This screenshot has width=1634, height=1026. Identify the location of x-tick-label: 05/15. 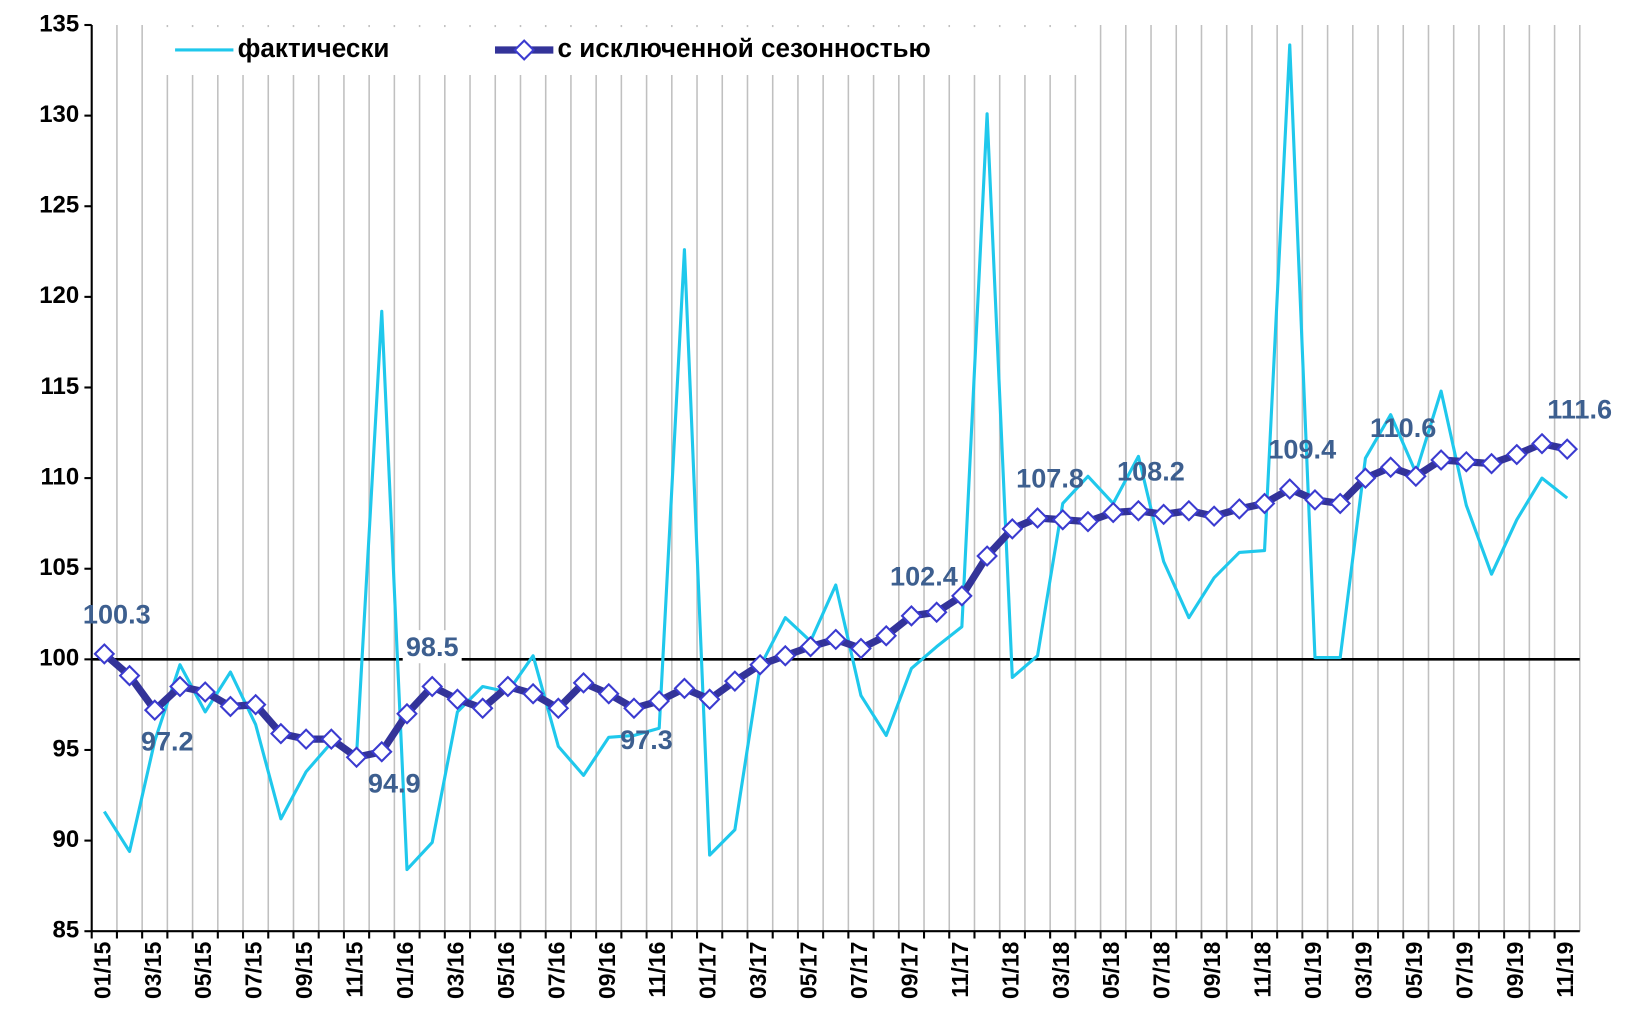
(203, 970).